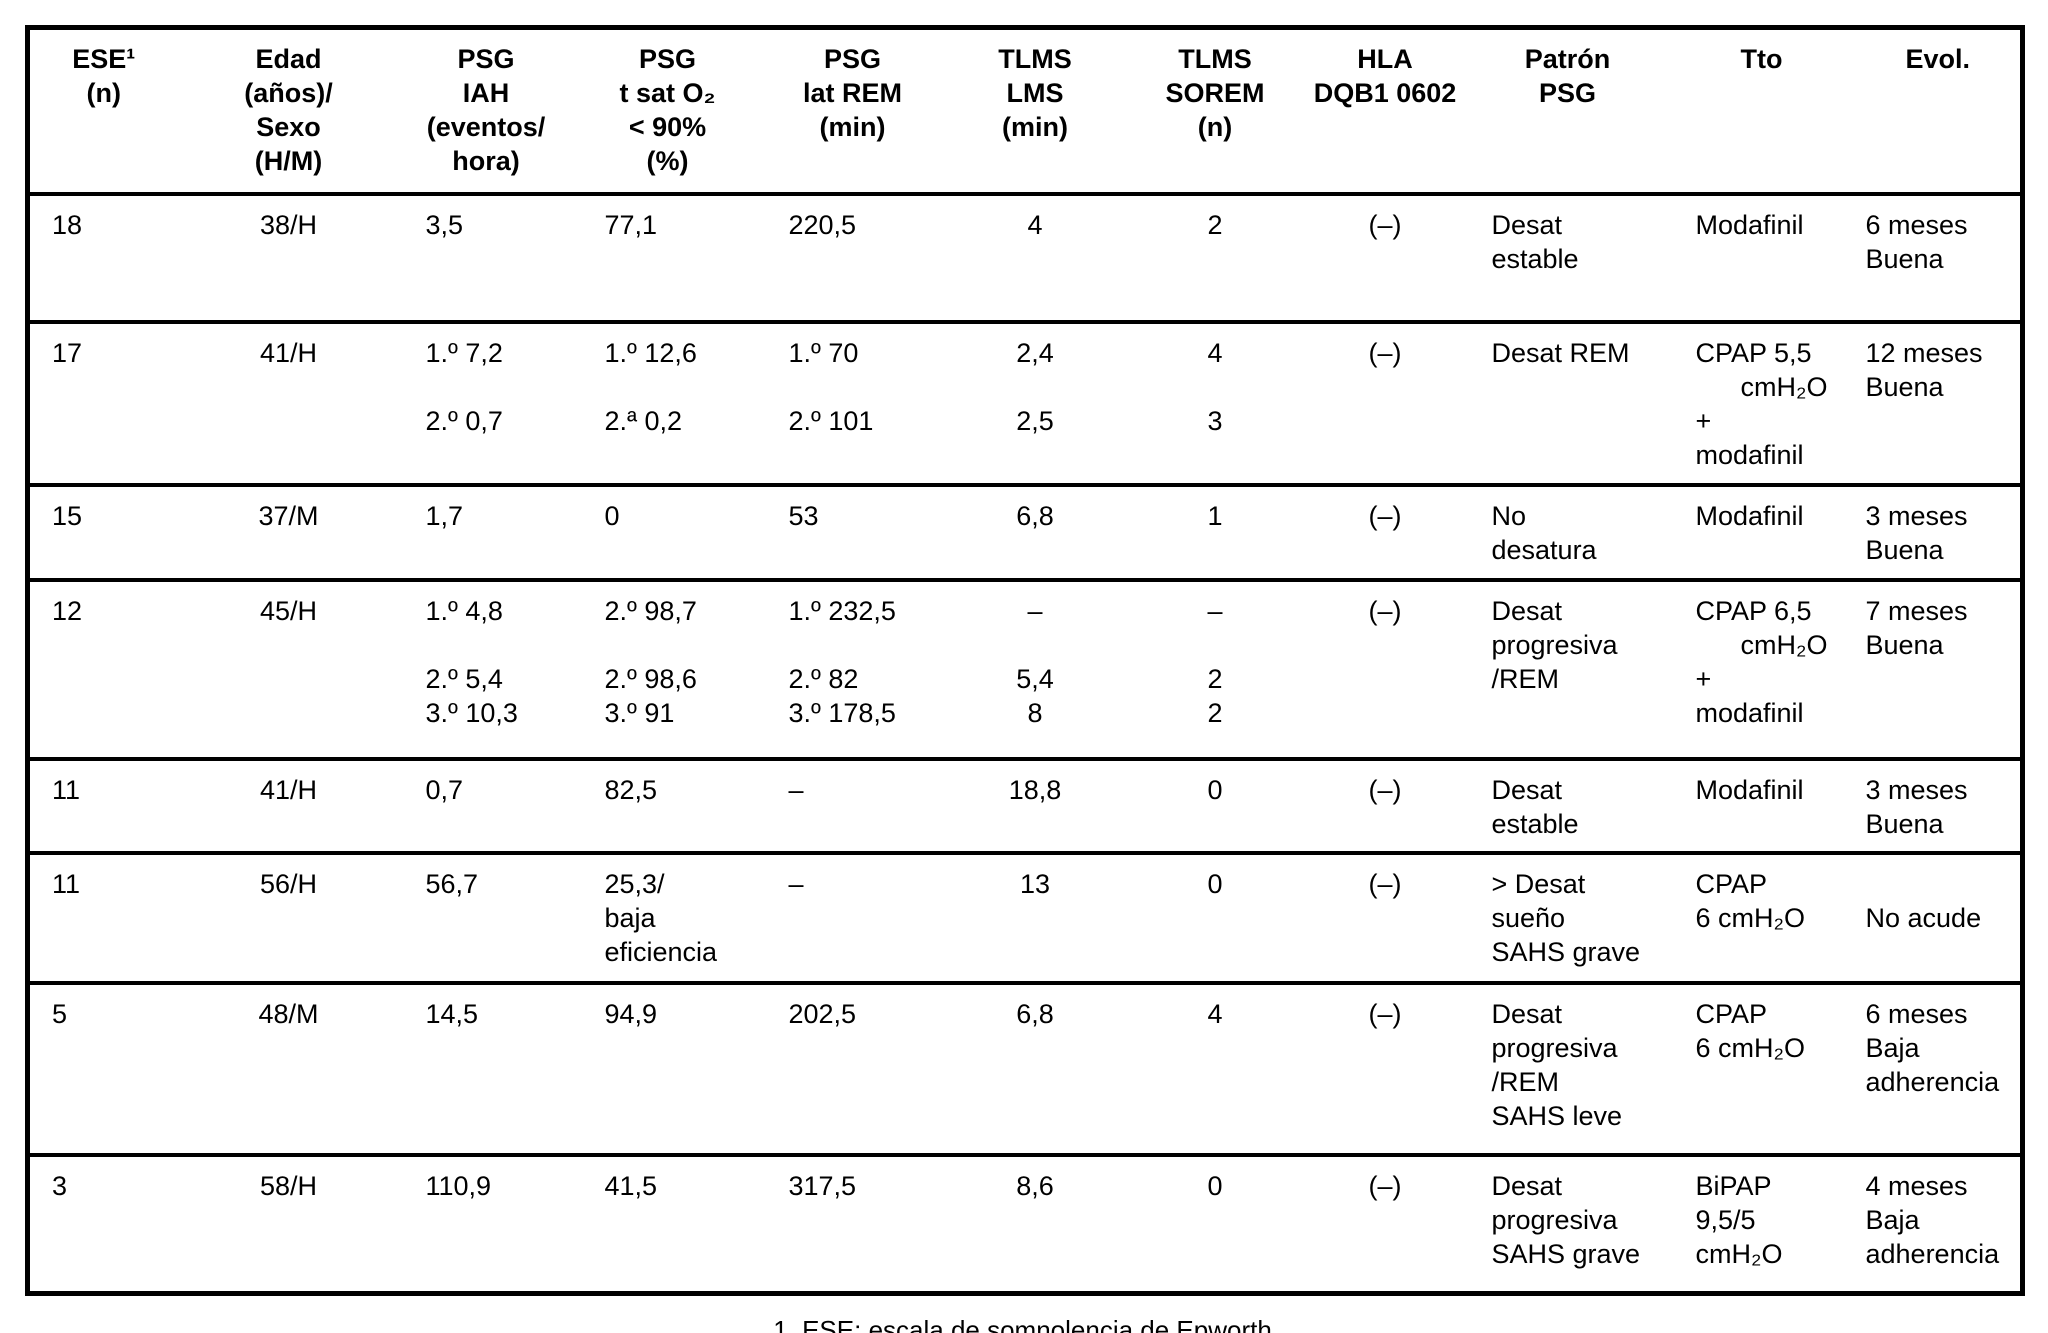  What do you see at coordinates (1215, 670) in the screenshot?
I see `table-cell: – 2 2` at bounding box center [1215, 670].